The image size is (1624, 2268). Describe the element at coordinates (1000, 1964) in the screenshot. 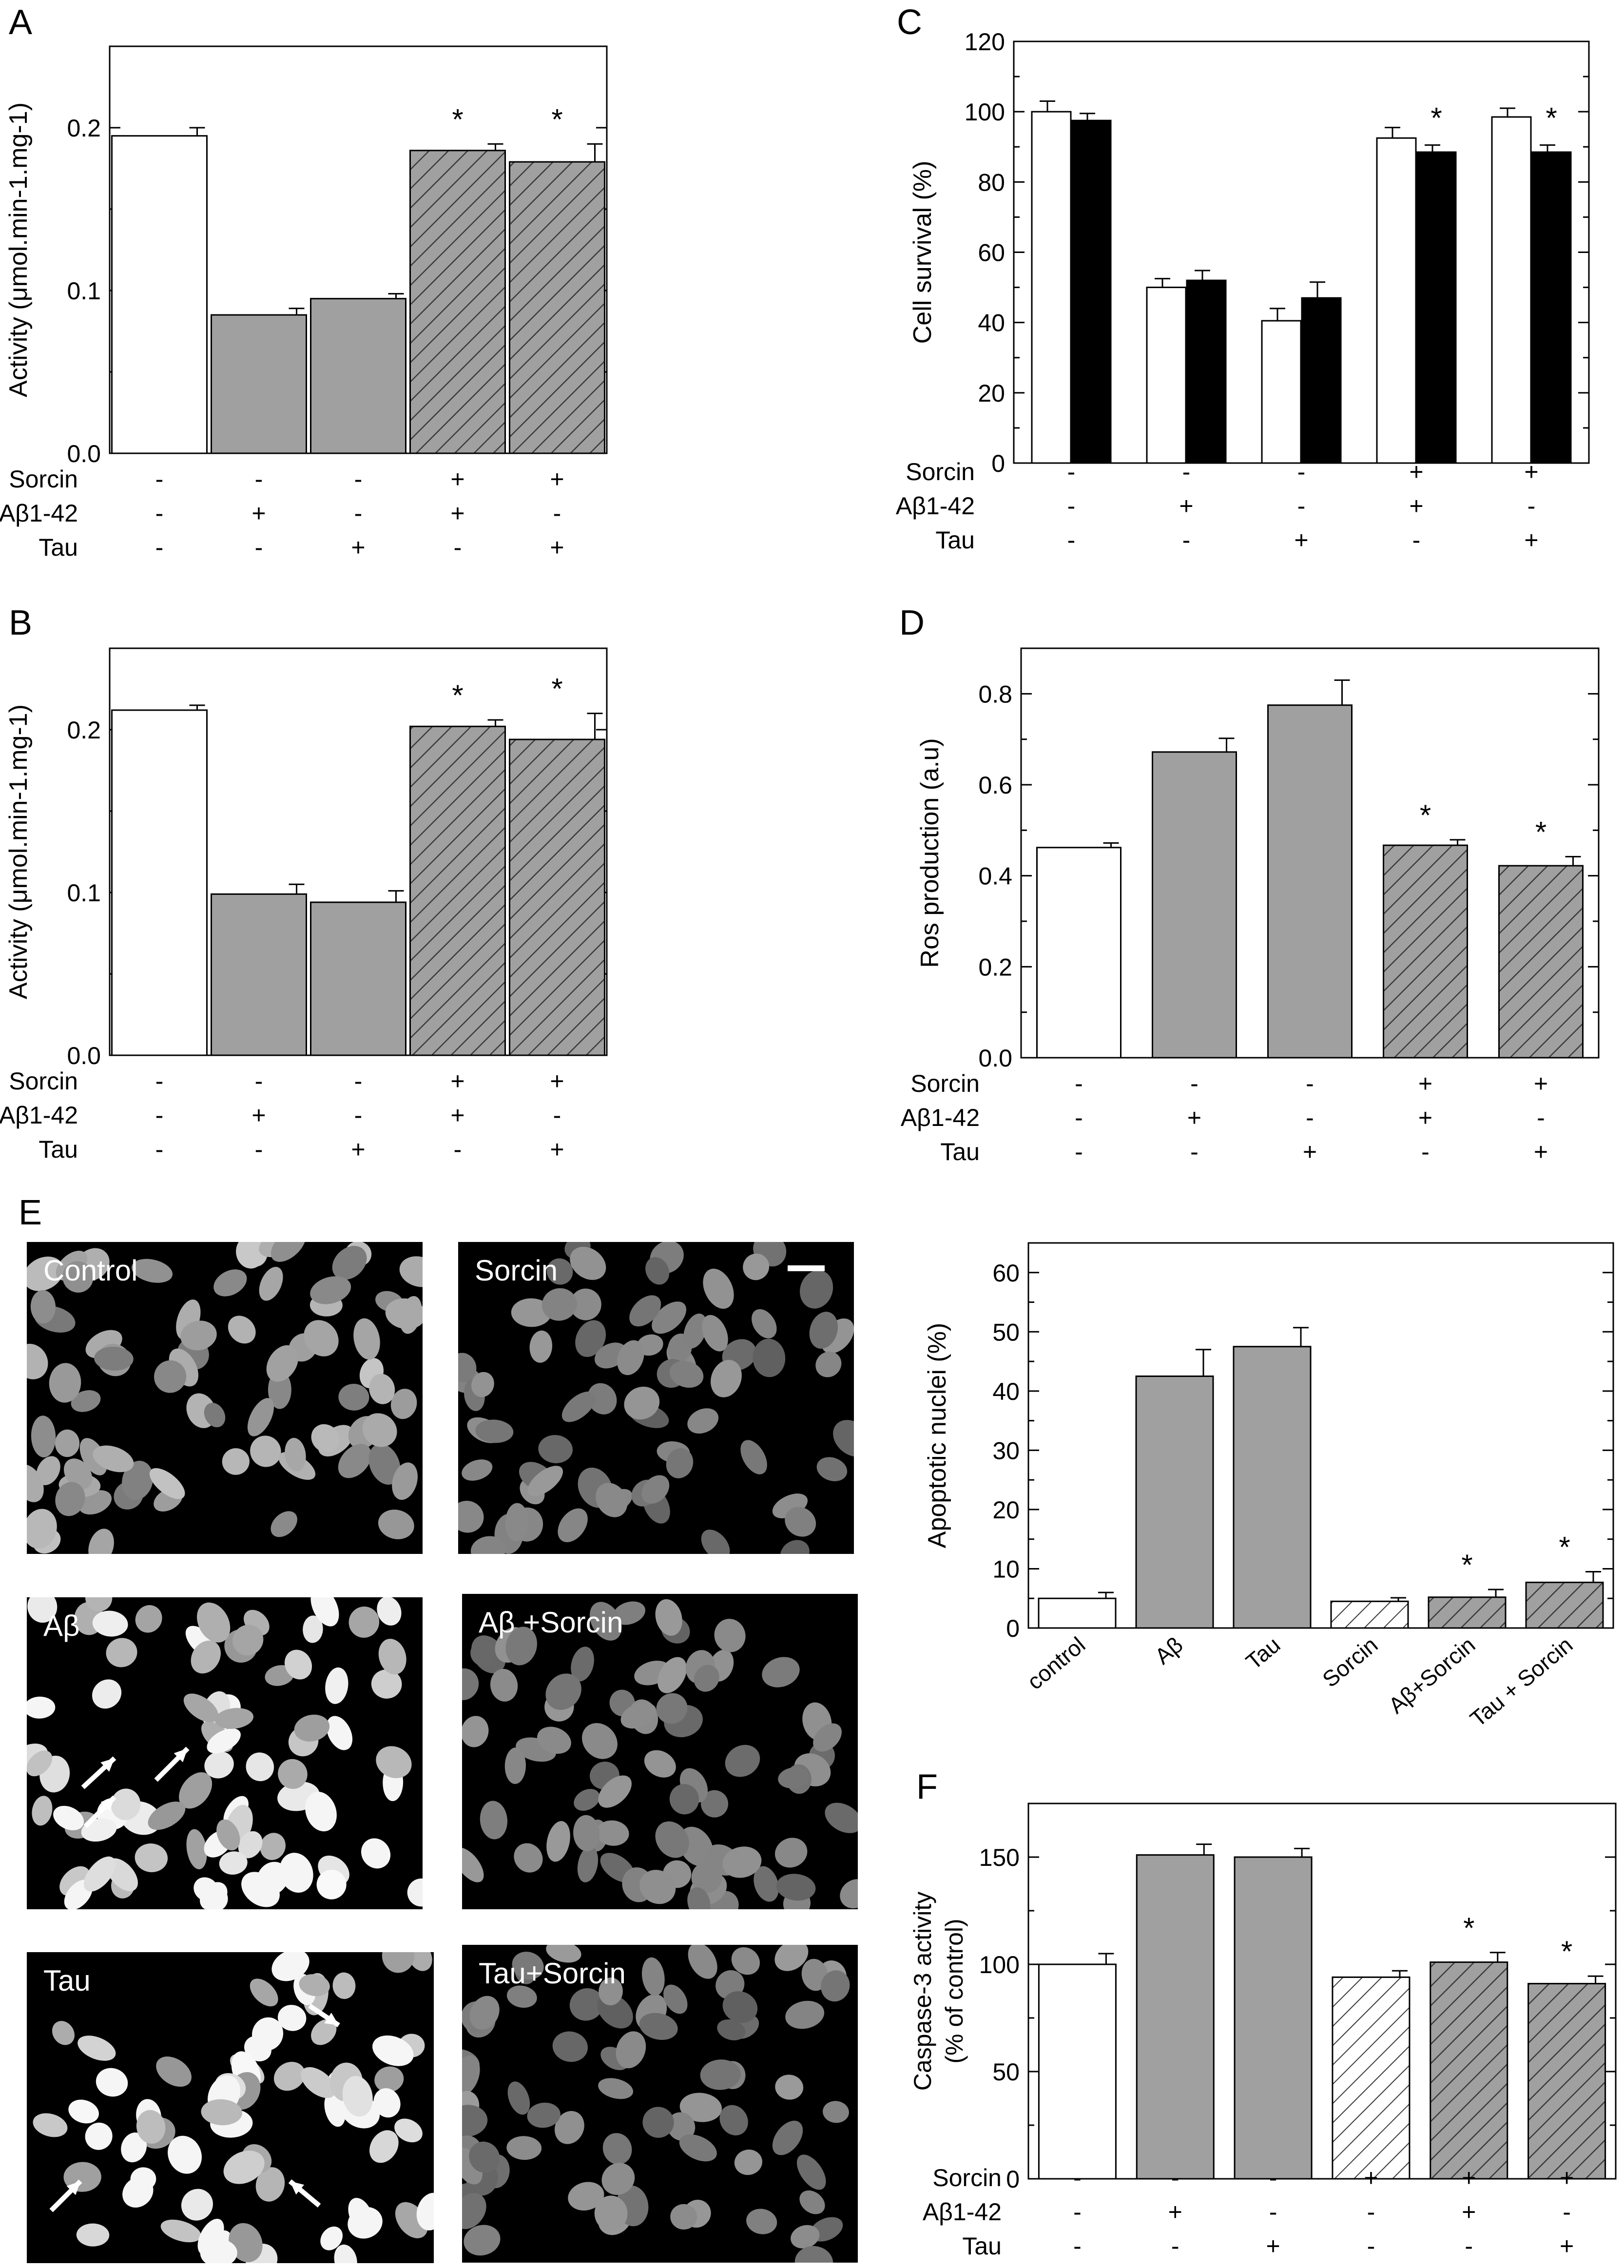

I see `y-tick-label: 100` at that location.